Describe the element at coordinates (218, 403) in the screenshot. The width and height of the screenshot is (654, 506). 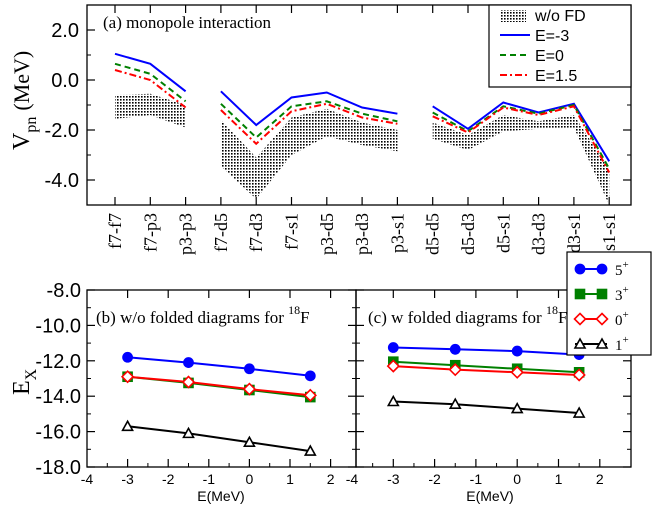
I see `bottom-left-series` at that location.